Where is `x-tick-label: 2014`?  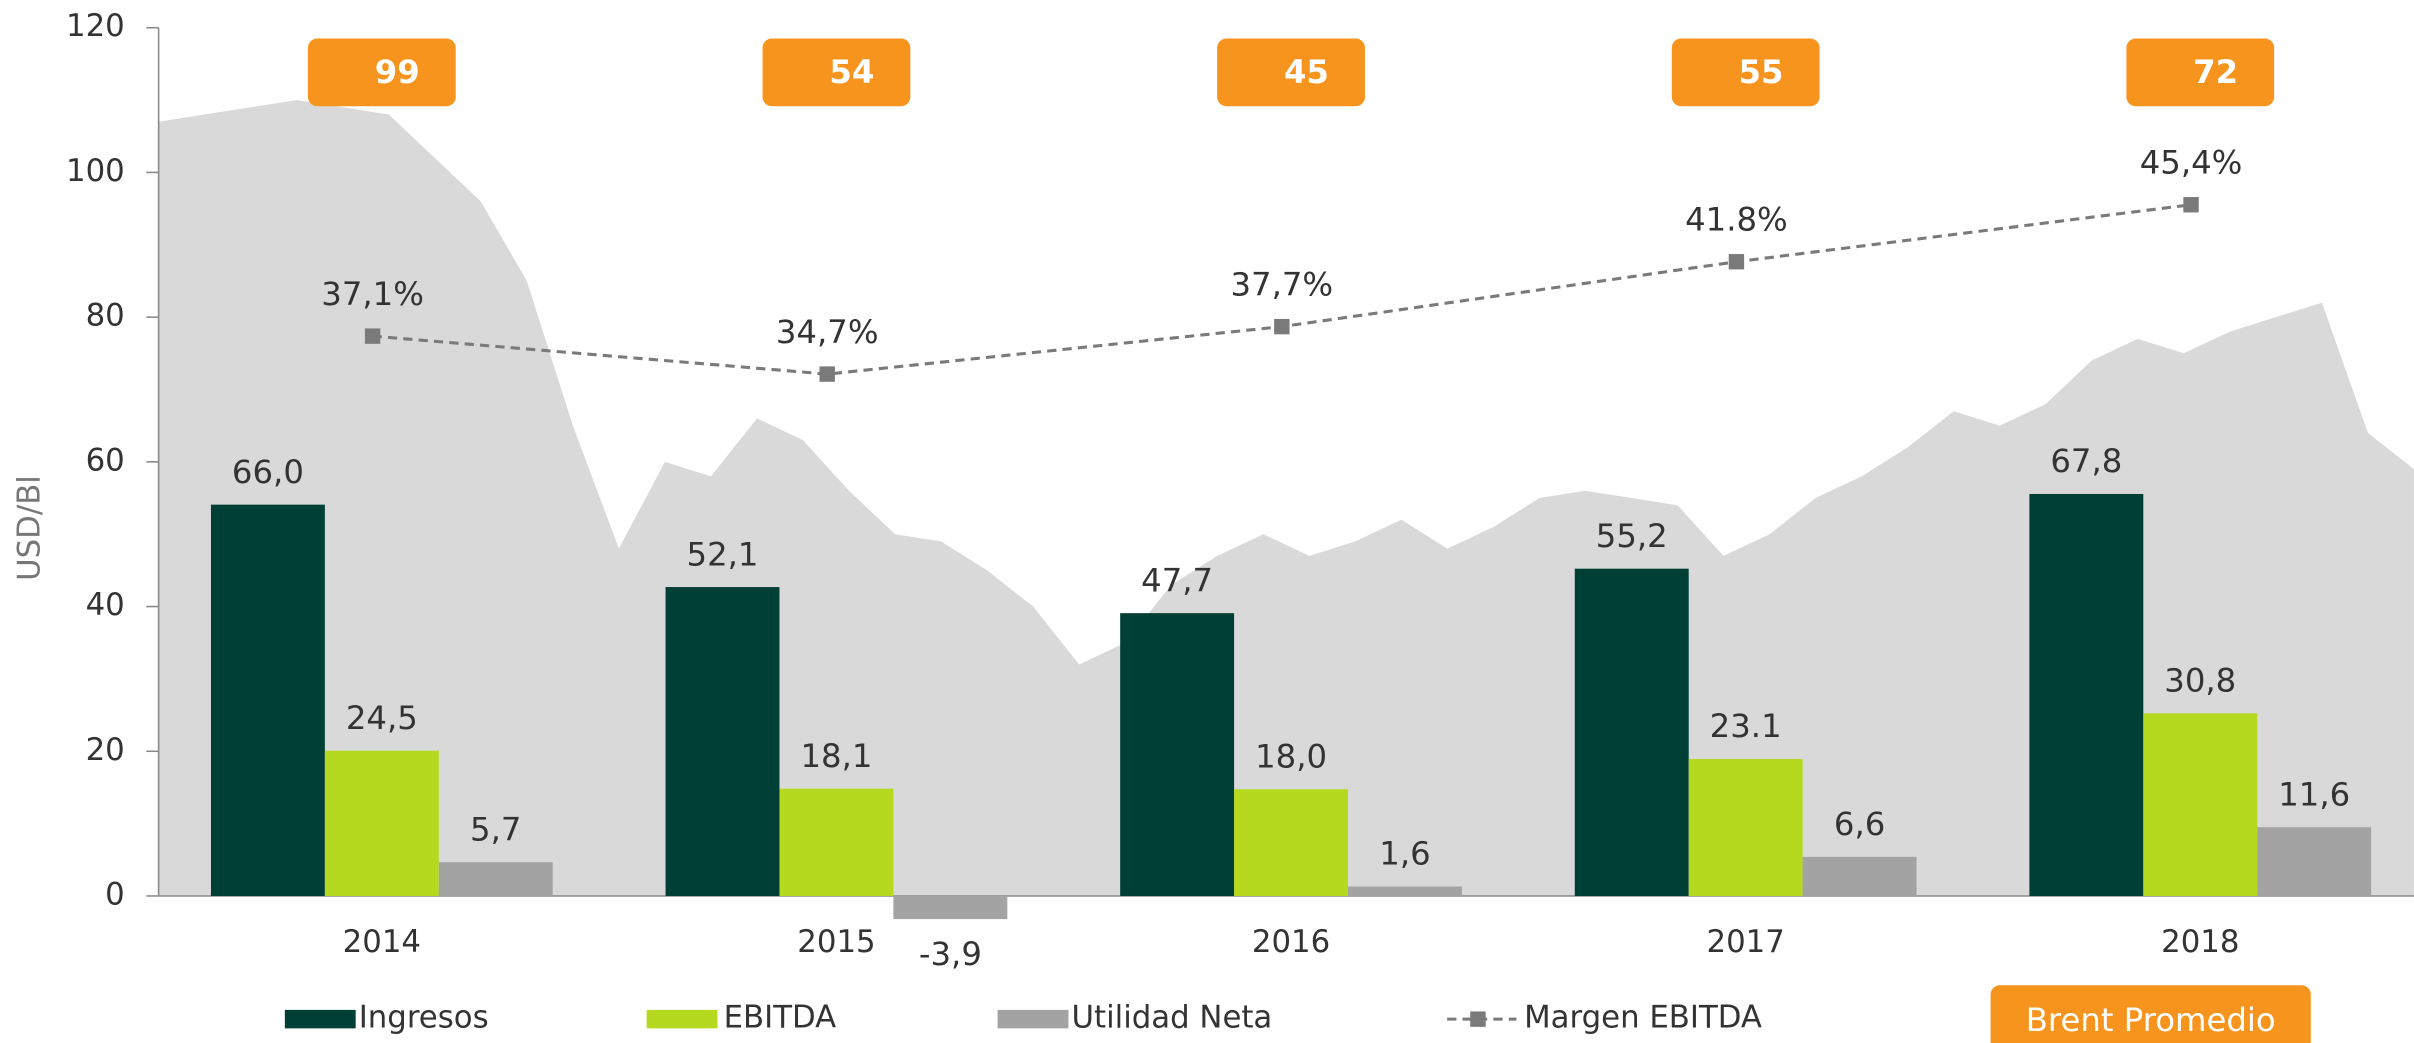 x-tick-label: 2014 is located at coordinates (382, 942).